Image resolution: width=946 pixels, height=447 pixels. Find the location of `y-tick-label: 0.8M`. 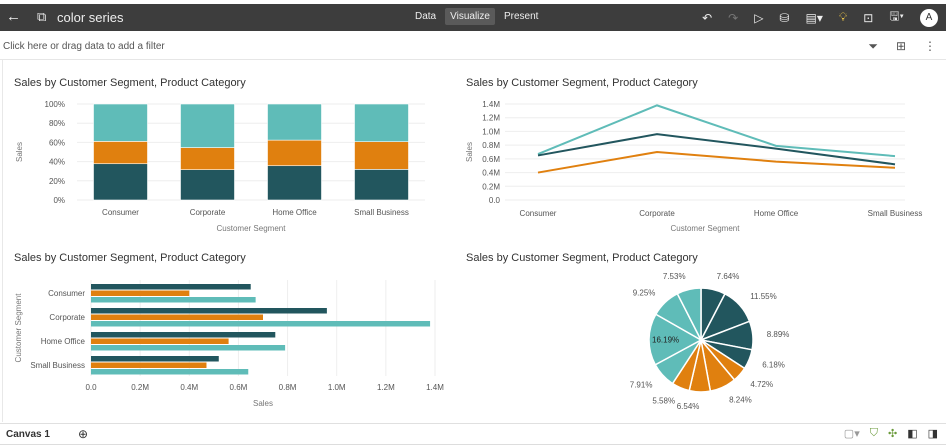

y-tick-label: 0.8M is located at coordinates (491, 145).